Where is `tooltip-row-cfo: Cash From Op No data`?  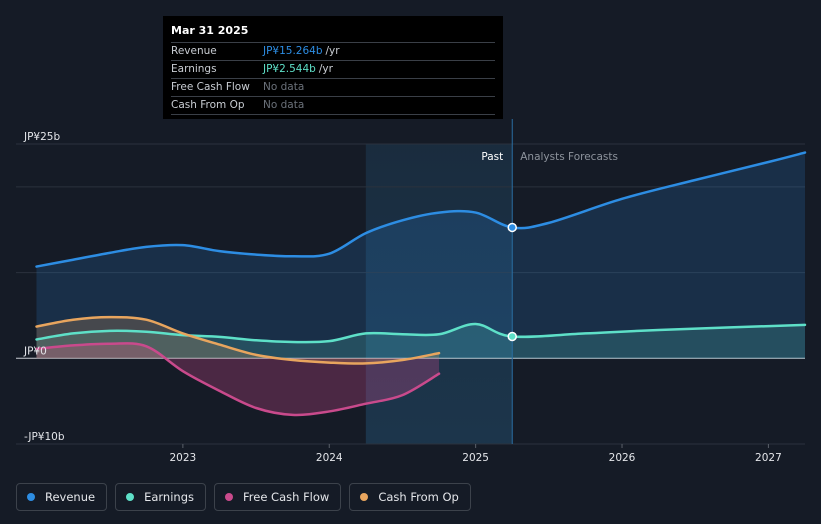
tooltip-row-cfo: Cash From Op No data is located at coordinates (333, 106).